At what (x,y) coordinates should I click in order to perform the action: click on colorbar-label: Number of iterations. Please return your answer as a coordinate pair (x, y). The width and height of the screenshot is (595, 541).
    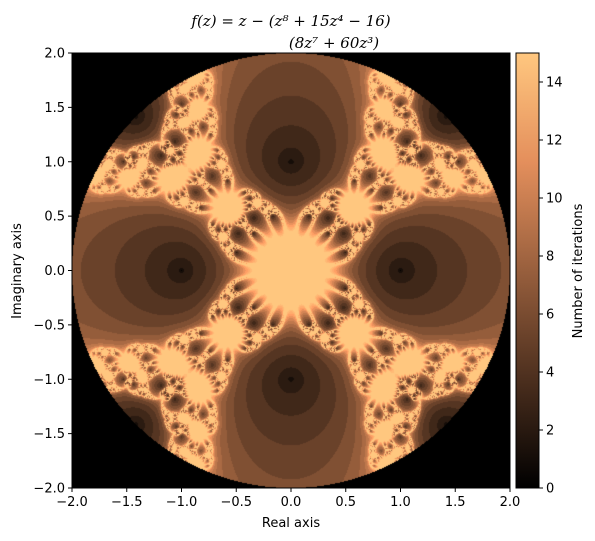
    Looking at the image, I should click on (578, 270).